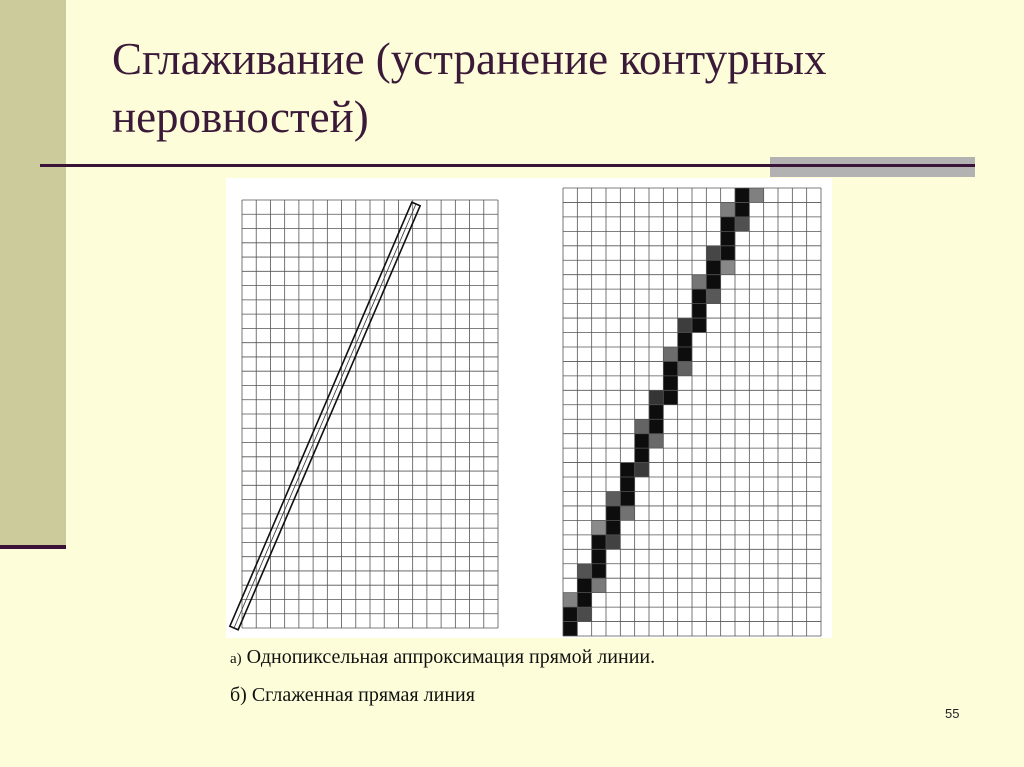  What do you see at coordinates (507, 165) in the screenshot?
I see `title-rule` at bounding box center [507, 165].